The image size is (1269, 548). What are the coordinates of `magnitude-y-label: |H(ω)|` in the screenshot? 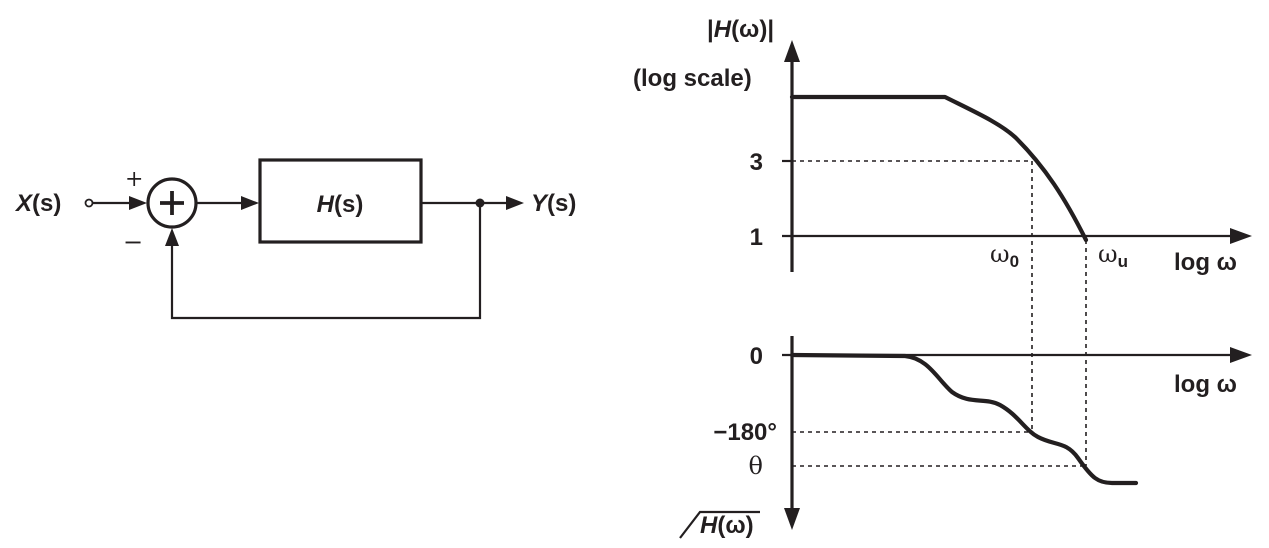 It's located at (740, 29).